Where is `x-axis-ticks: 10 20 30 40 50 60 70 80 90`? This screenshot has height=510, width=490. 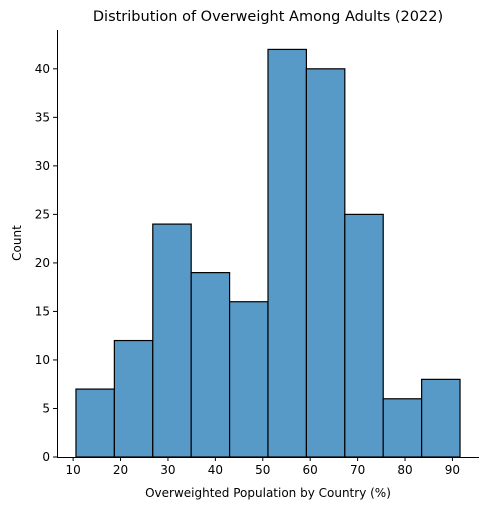 x-axis-ticks: 10 20 30 40 50 60 70 80 90 is located at coordinates (262, 467).